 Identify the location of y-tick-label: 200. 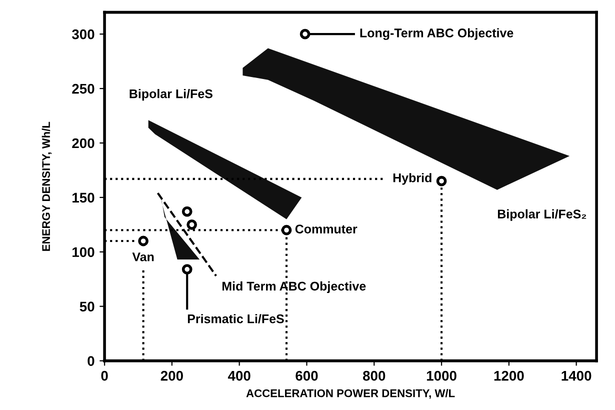
(83, 143).